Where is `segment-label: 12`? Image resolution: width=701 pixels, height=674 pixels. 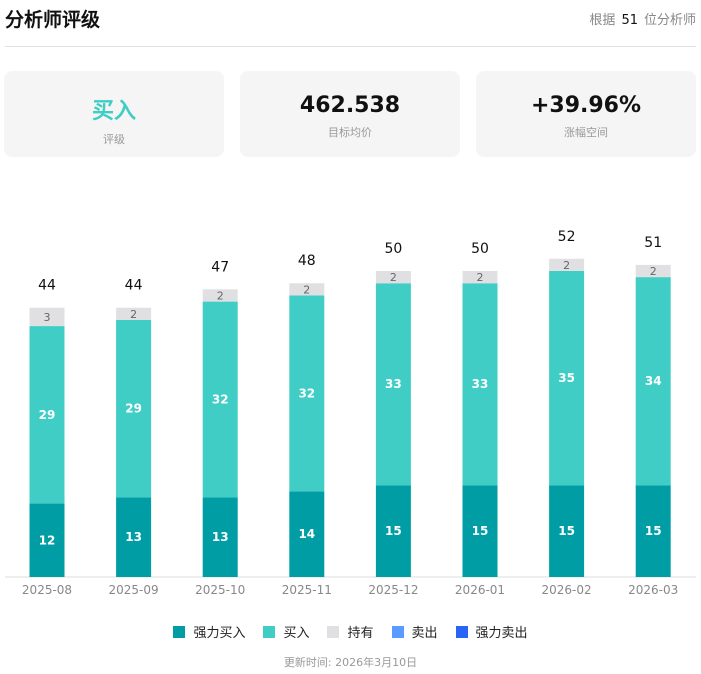 segment-label: 12 is located at coordinates (47, 540).